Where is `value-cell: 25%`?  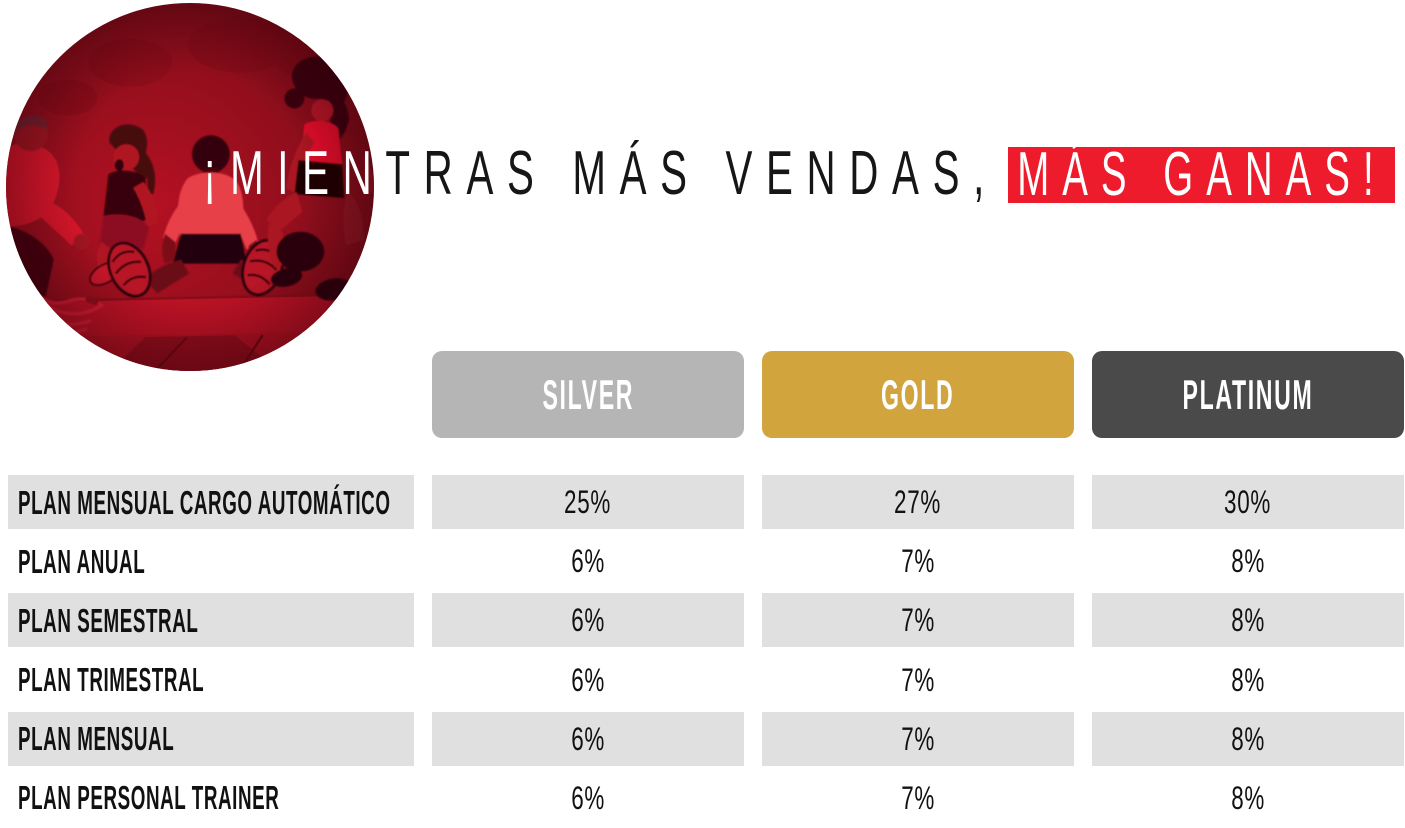
value-cell: 25% is located at coordinates (588, 503).